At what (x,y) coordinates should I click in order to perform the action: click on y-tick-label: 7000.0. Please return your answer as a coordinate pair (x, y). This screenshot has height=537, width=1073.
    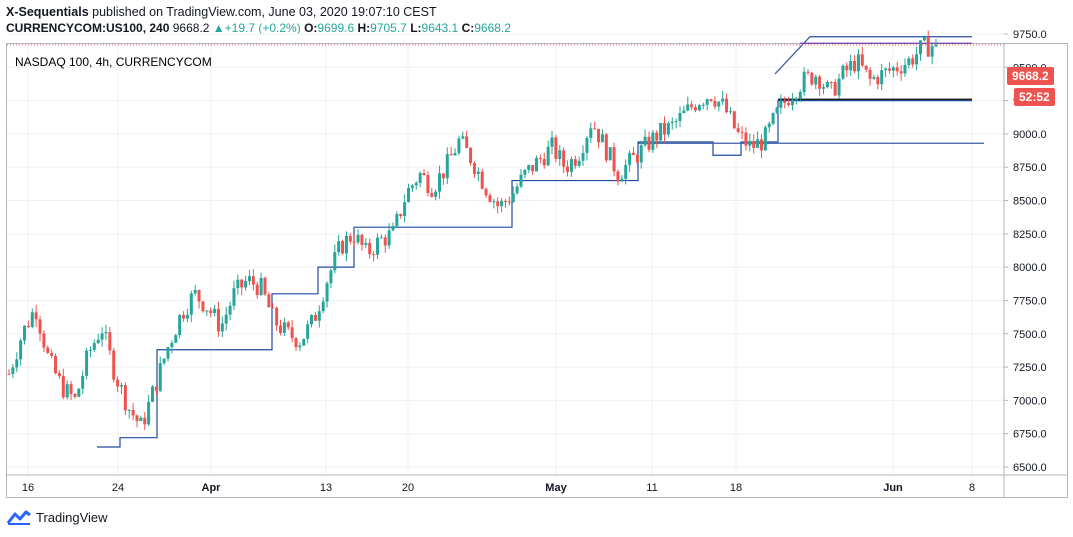
    Looking at the image, I should click on (1030, 401).